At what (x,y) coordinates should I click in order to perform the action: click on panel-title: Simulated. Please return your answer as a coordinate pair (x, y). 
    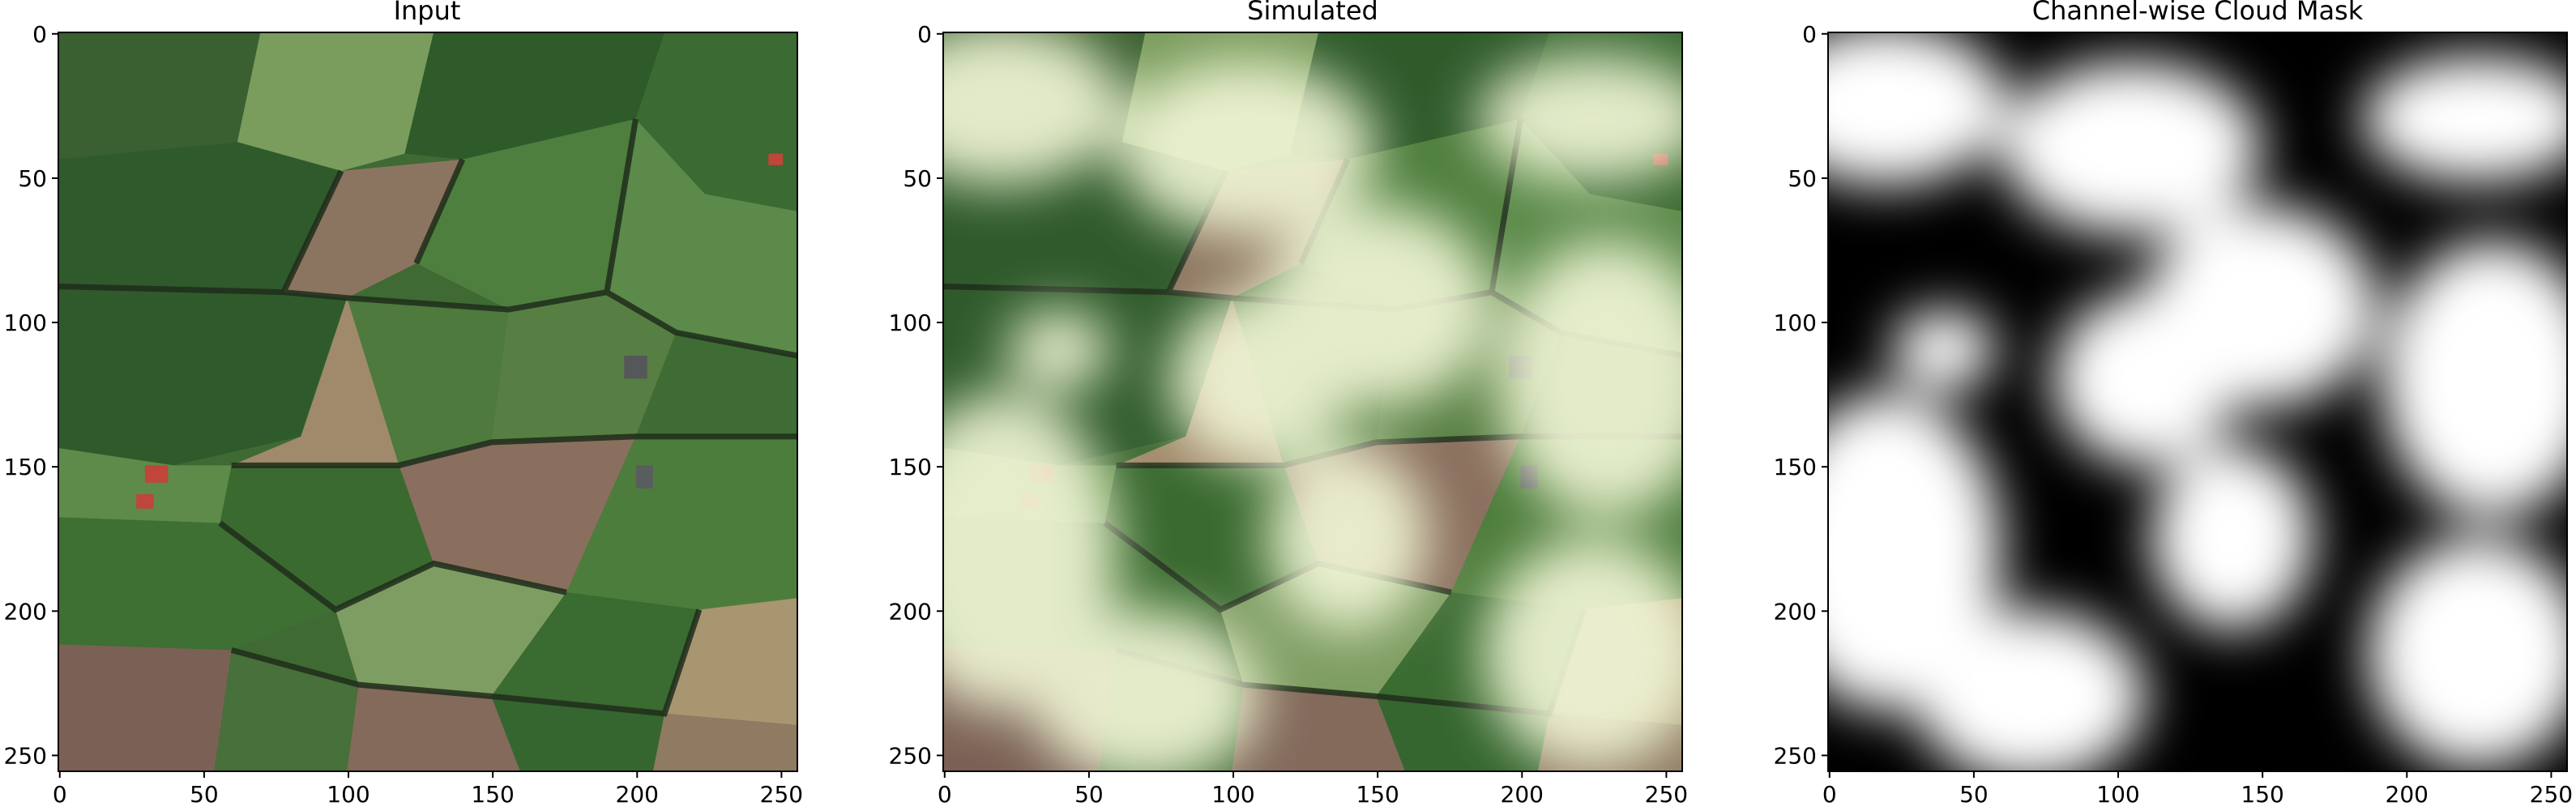
    Looking at the image, I should click on (1312, 13).